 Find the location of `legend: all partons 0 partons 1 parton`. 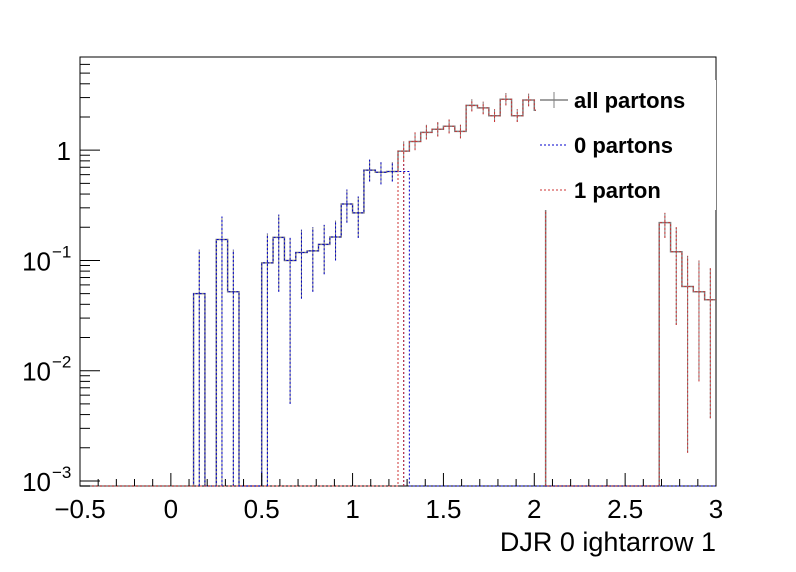

legend: all partons 0 partons 1 parton is located at coordinates (612, 145).